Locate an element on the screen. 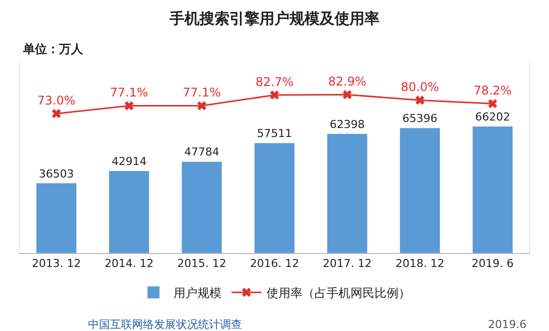 The image size is (549, 331). legend-label: 用户规模 is located at coordinates (198, 293).